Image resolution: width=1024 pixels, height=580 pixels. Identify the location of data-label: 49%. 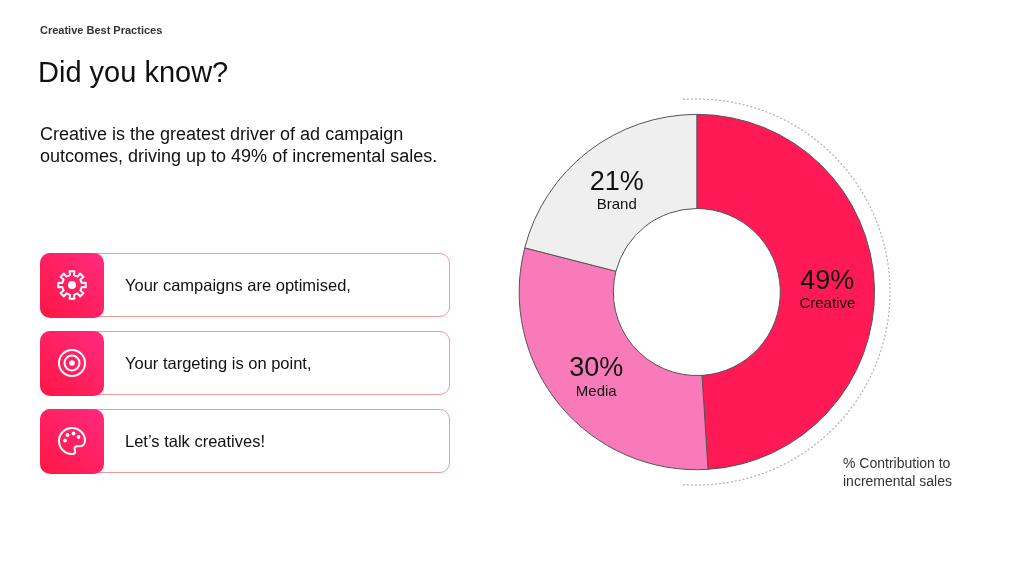
(827, 279).